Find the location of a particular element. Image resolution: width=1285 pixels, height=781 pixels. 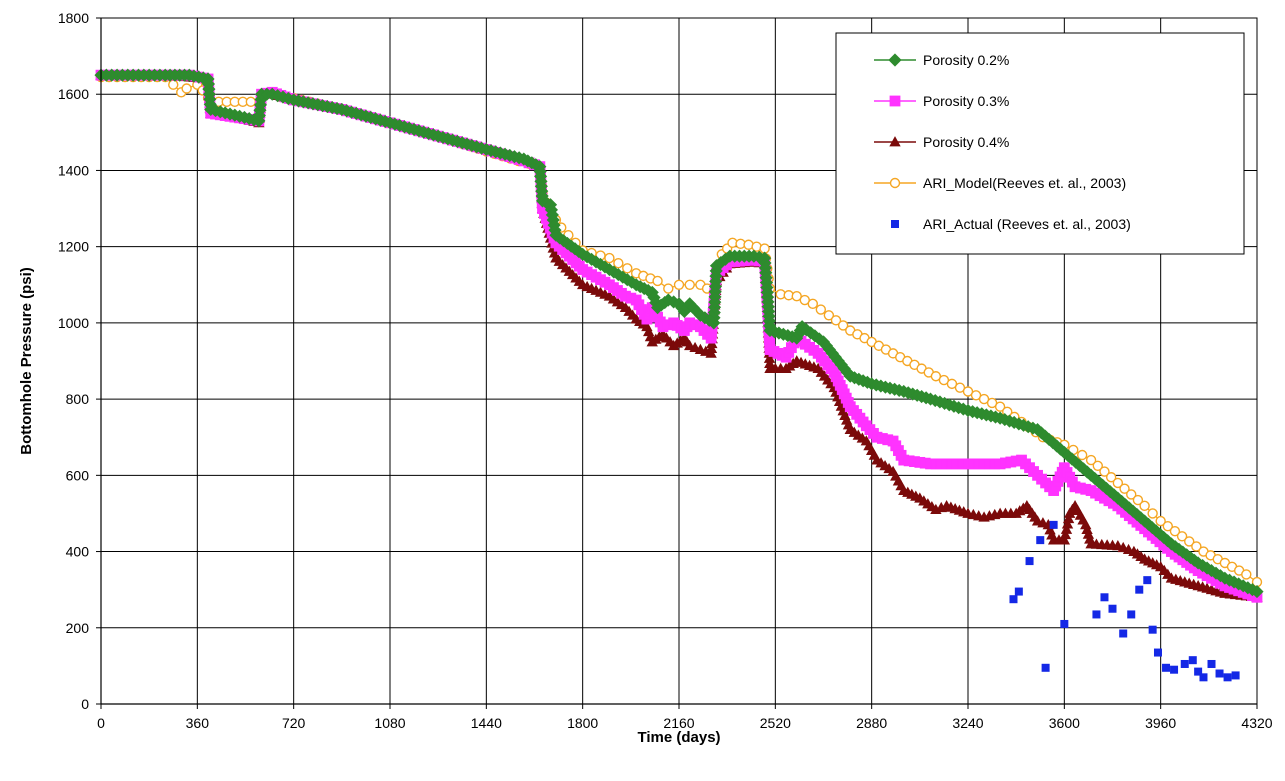

y-tick-label: 800 is located at coordinates (78, 399).